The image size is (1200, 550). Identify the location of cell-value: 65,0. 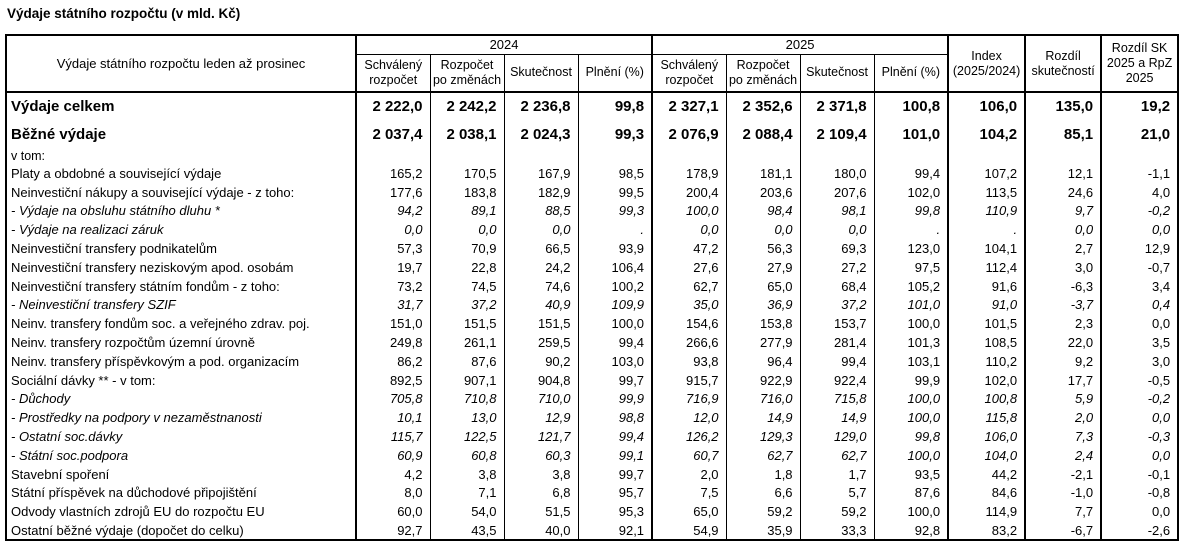
(689, 512).